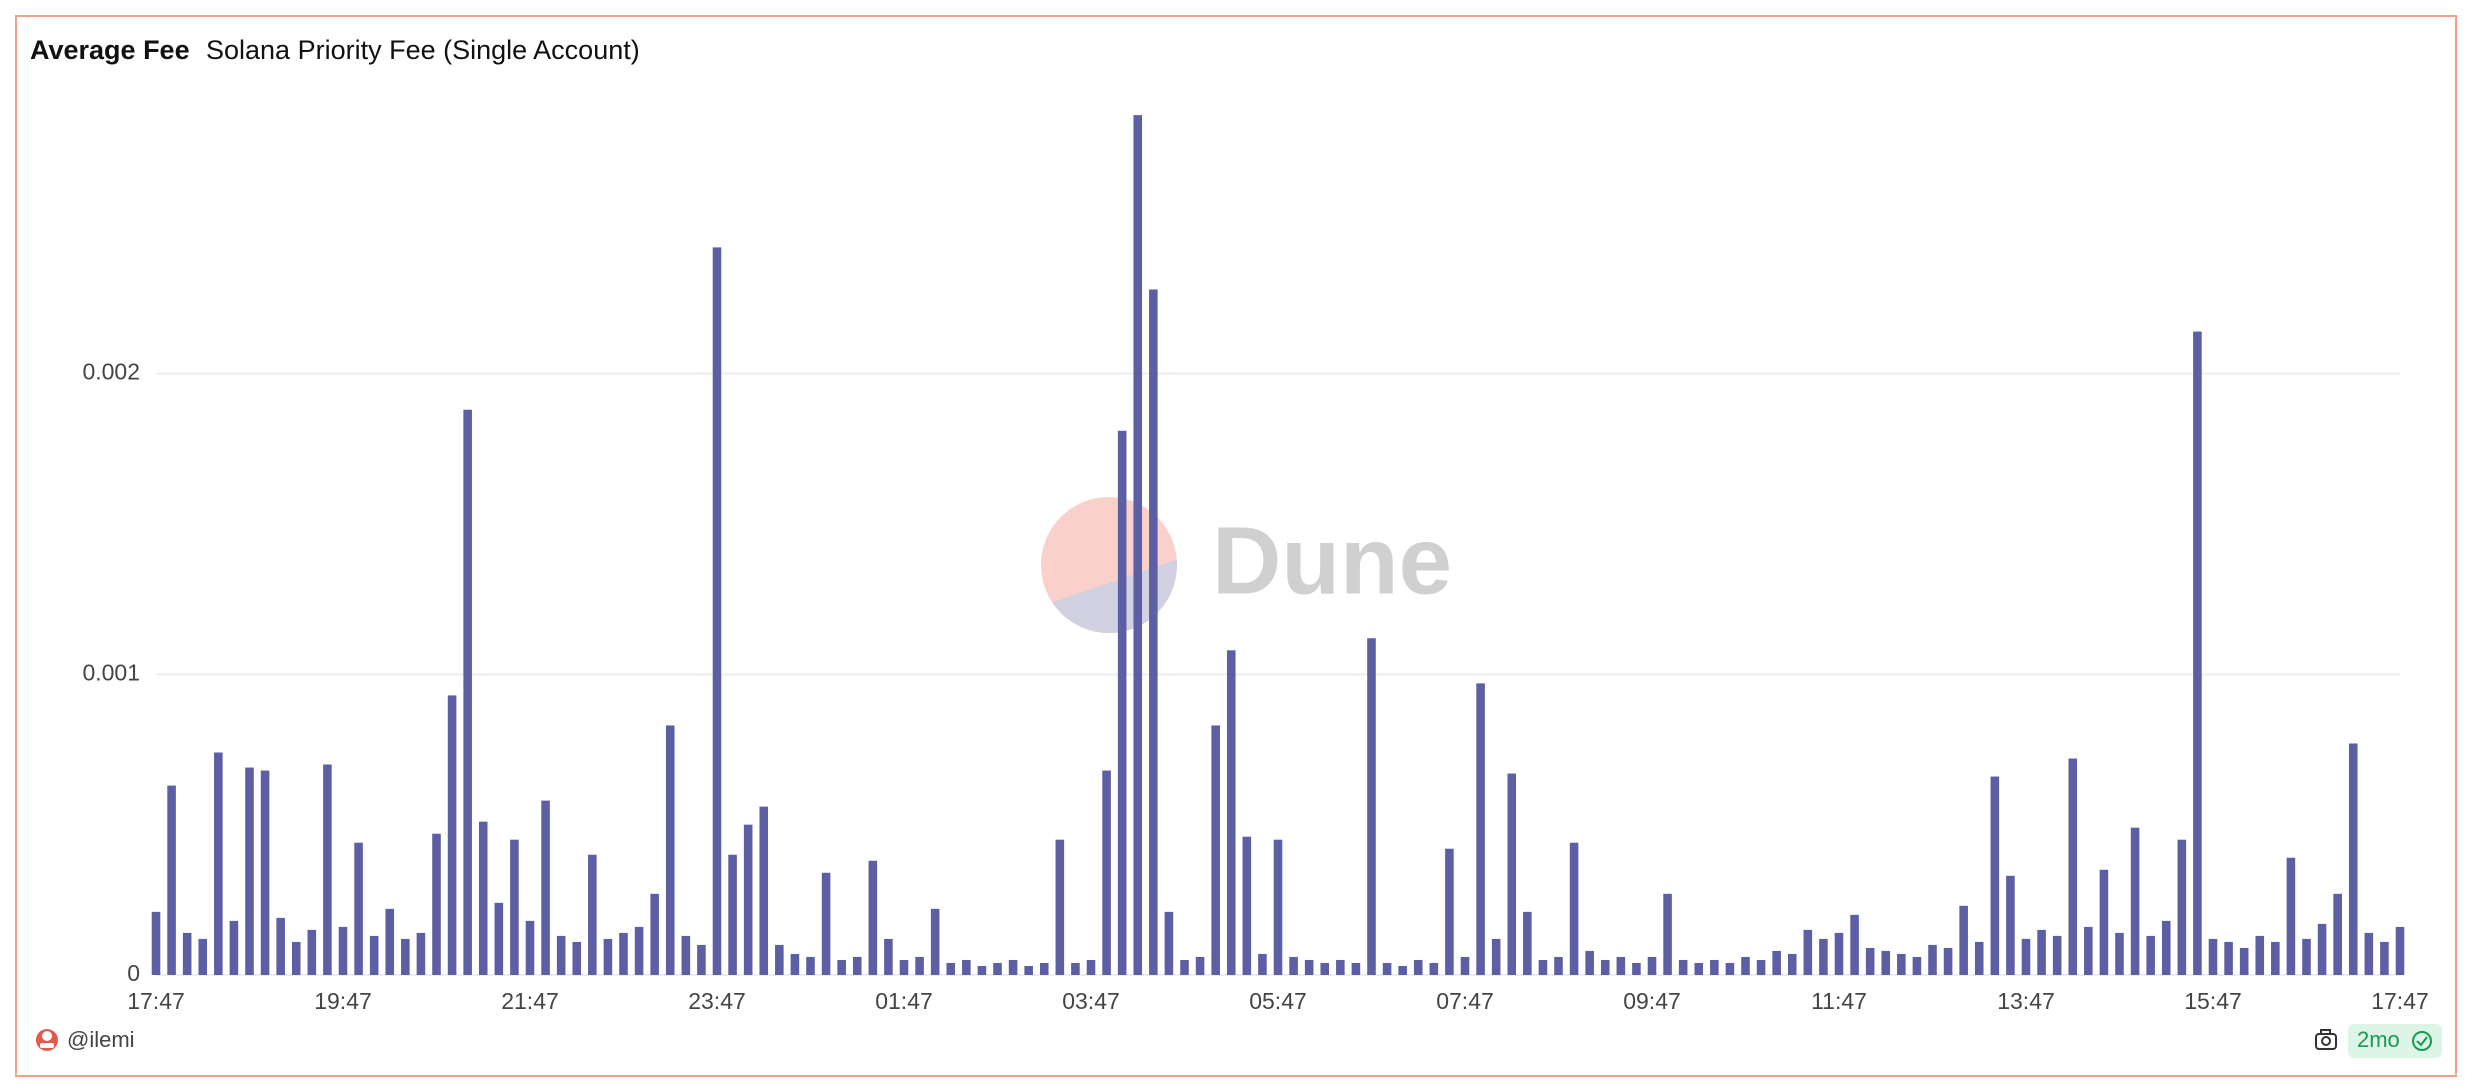  Describe the element at coordinates (101, 1039) in the screenshot. I see `author: @ilemi` at that location.